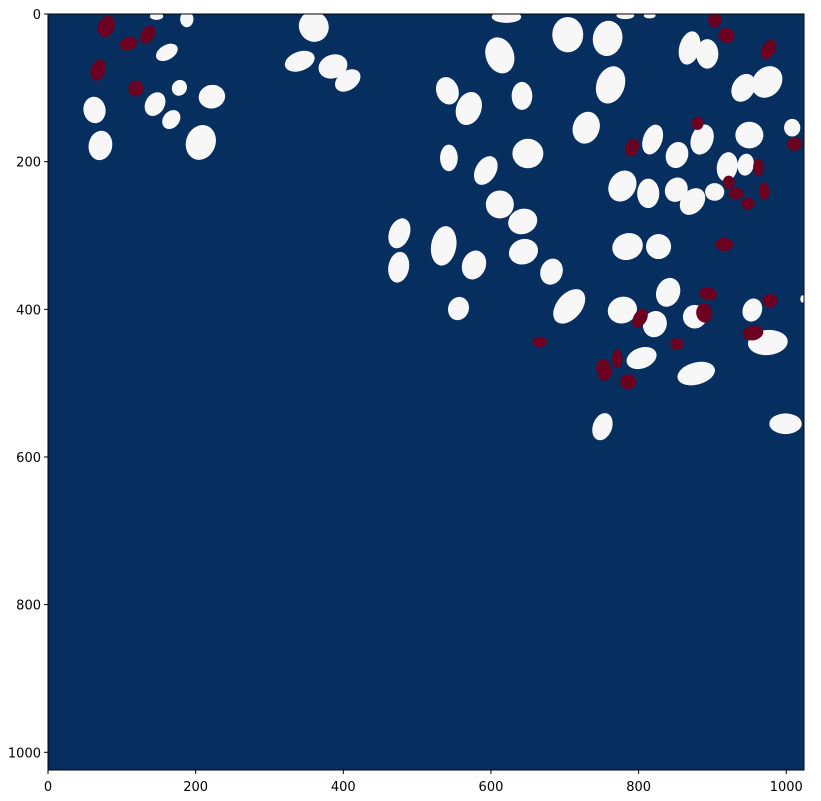 The image size is (821, 801). I want to click on x-tick-label: 600, so click(491, 787).